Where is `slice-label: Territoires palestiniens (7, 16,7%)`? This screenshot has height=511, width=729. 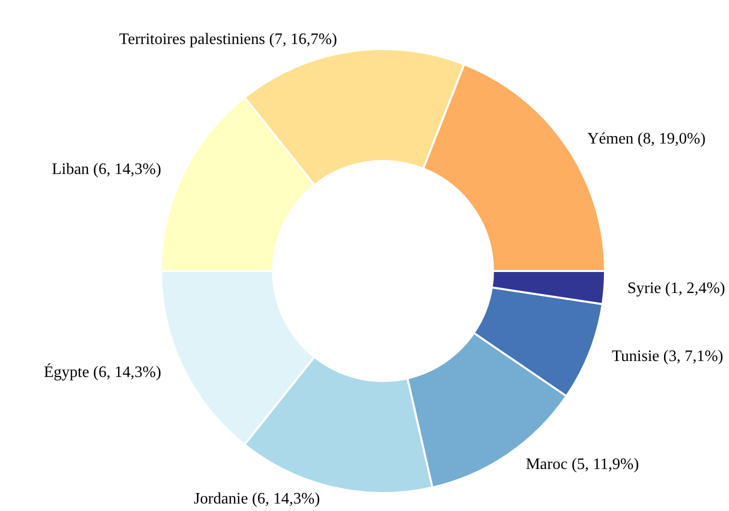
slice-label: Territoires palestiniens (7, 16,7%) is located at coordinates (228, 39).